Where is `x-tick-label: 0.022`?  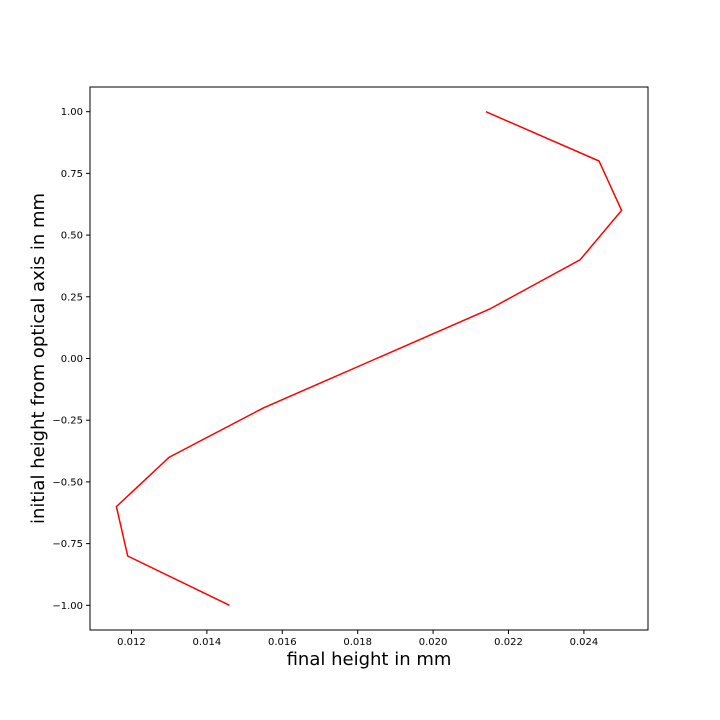 x-tick-label: 0.022 is located at coordinates (508, 642).